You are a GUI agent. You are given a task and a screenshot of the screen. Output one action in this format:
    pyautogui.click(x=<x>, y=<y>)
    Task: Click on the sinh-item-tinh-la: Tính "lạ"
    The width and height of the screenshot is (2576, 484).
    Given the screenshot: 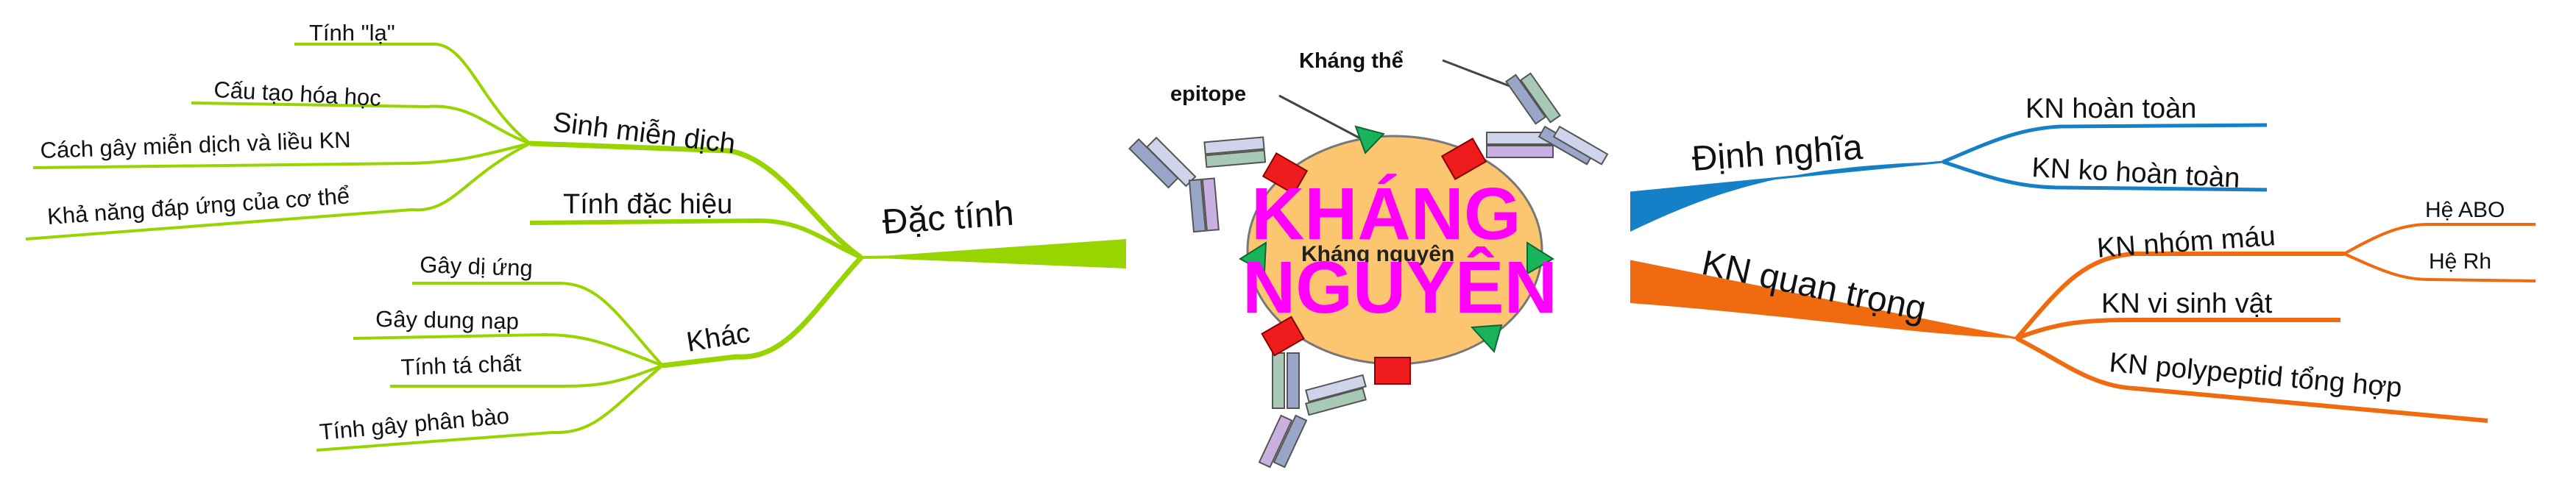 What is the action you would take?
    pyautogui.click(x=352, y=33)
    